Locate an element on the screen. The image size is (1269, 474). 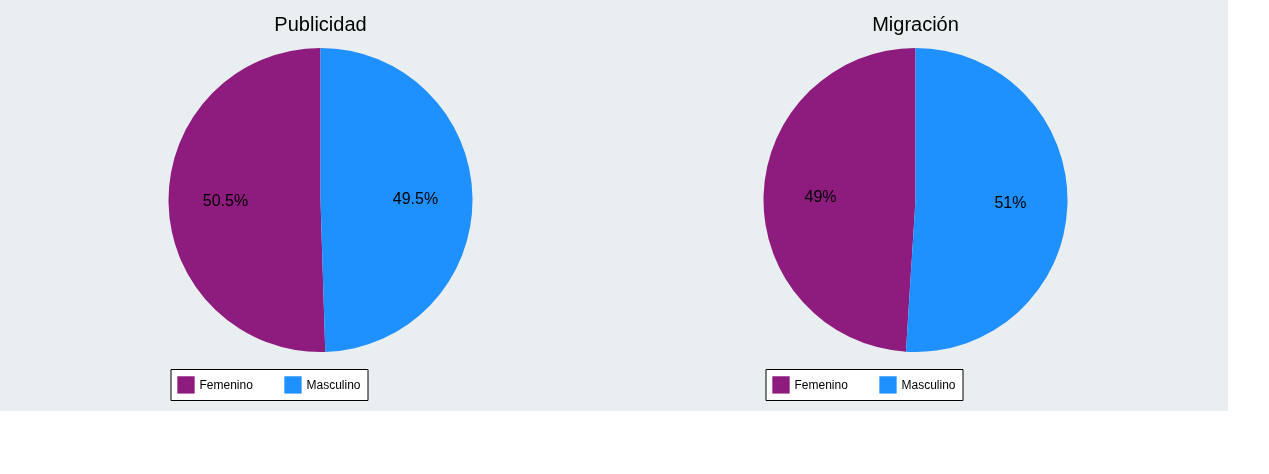
chart-title: Migración is located at coordinates (915, 24).